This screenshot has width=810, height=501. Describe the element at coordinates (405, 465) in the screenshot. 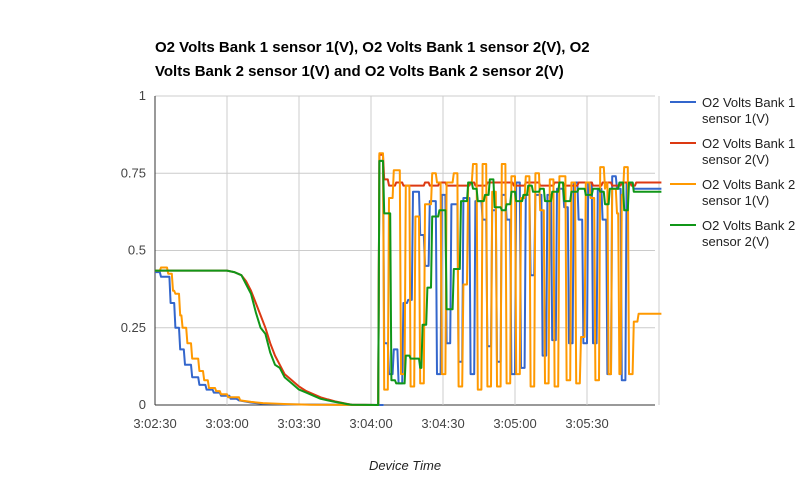

I see `x-axis-title: Device Time` at that location.